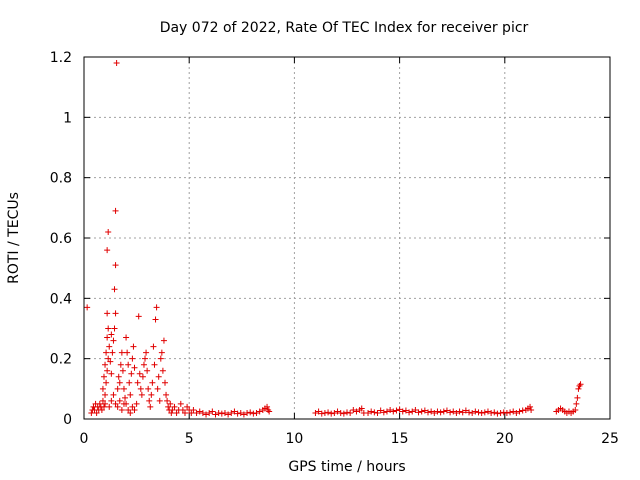 Image resolution: width=640 pixels, height=480 pixels. What do you see at coordinates (61, 299) in the screenshot?
I see `y-tick-label: 0.4` at bounding box center [61, 299].